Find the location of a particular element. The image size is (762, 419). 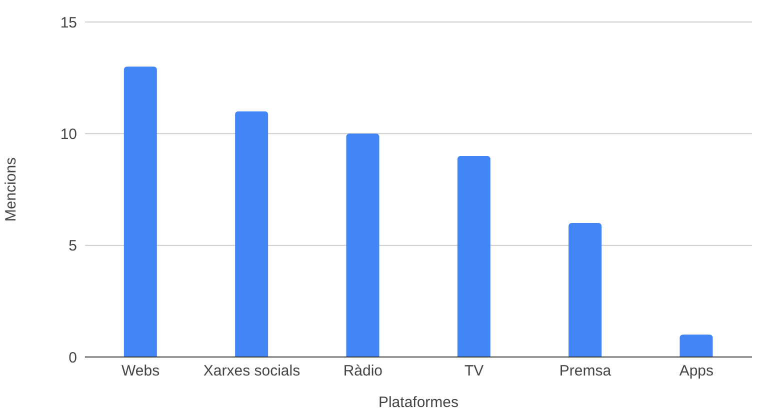

x-tick-label: Webs is located at coordinates (141, 371).